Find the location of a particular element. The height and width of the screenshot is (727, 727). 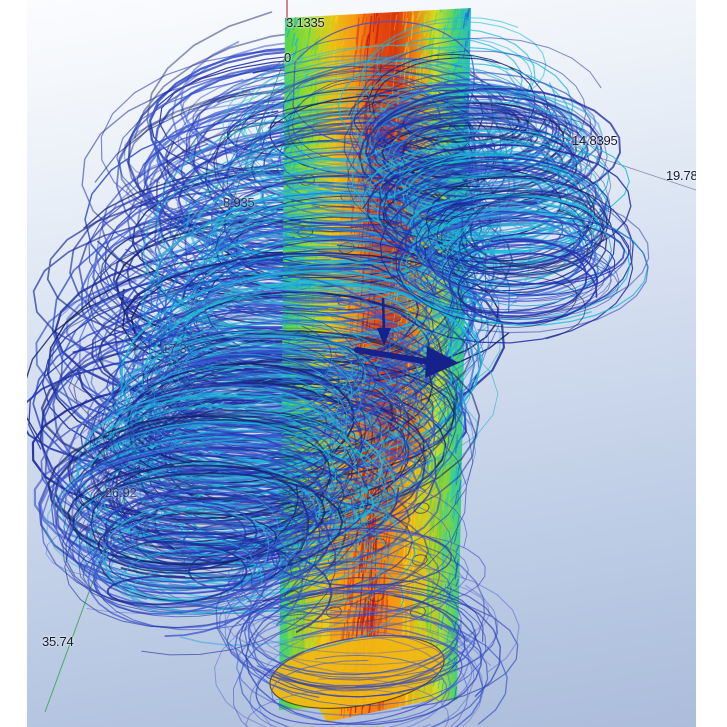

vertical-marker-arrow is located at coordinates (384, 321).